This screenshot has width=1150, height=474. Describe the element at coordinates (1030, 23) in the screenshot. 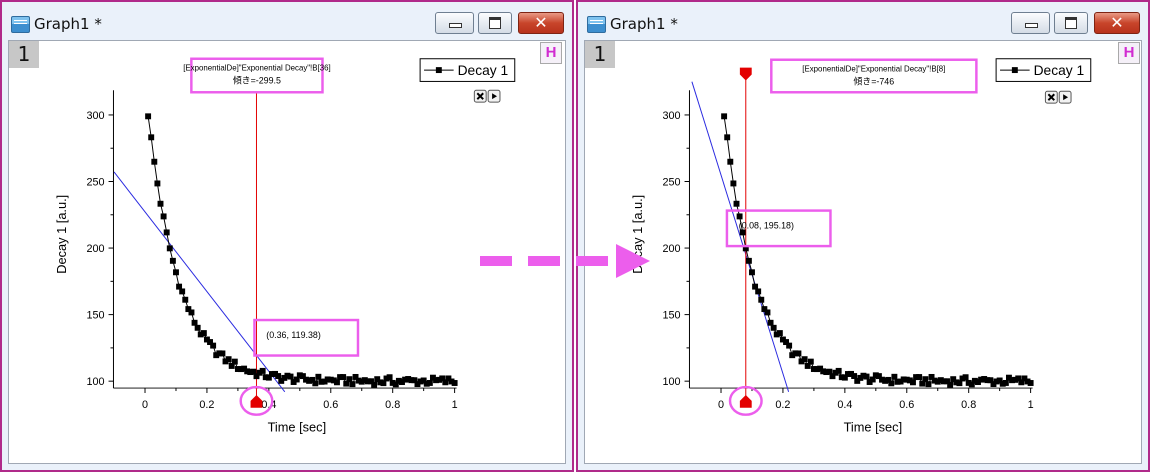

I see `minimize-button` at that location.